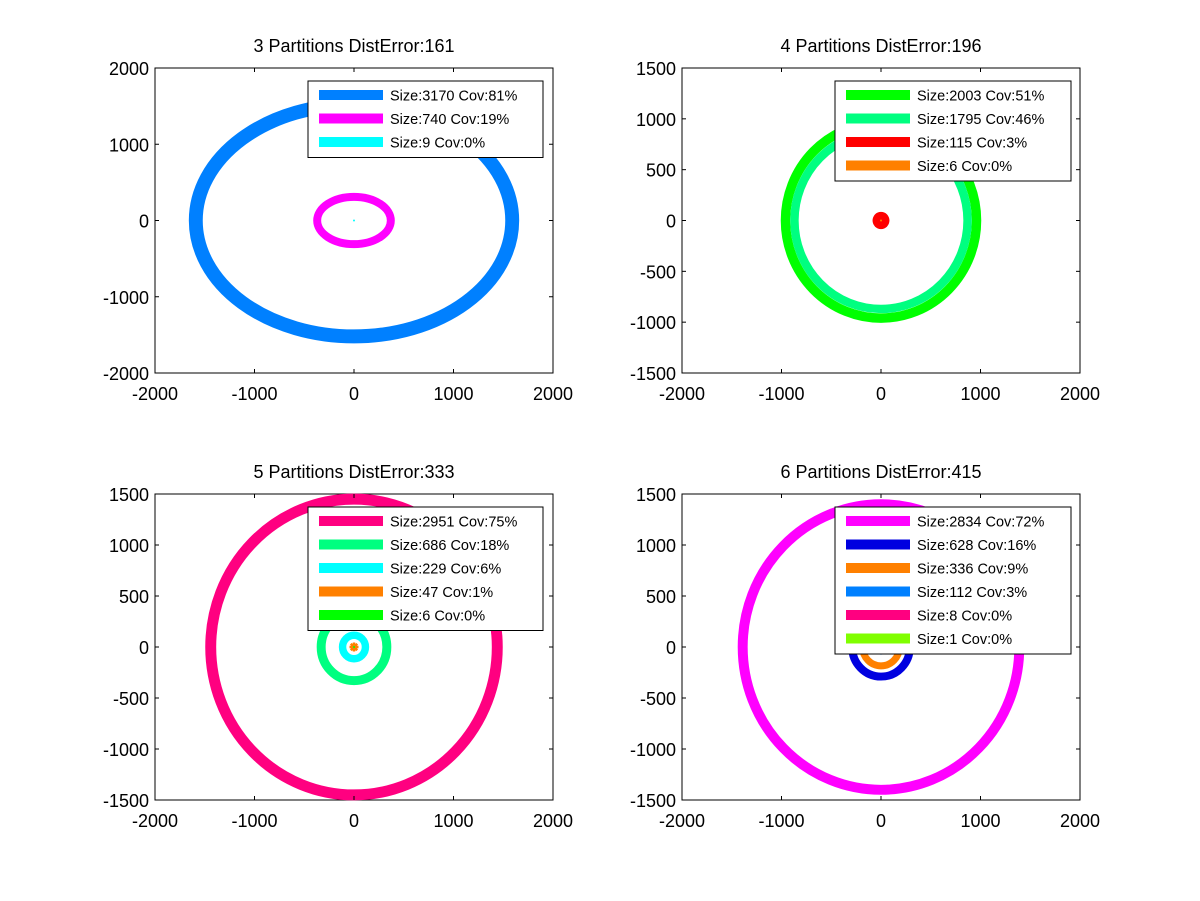 The width and height of the screenshot is (1200, 901). What do you see at coordinates (126, 374) in the screenshot?
I see `y-tick-label: -2000` at bounding box center [126, 374].